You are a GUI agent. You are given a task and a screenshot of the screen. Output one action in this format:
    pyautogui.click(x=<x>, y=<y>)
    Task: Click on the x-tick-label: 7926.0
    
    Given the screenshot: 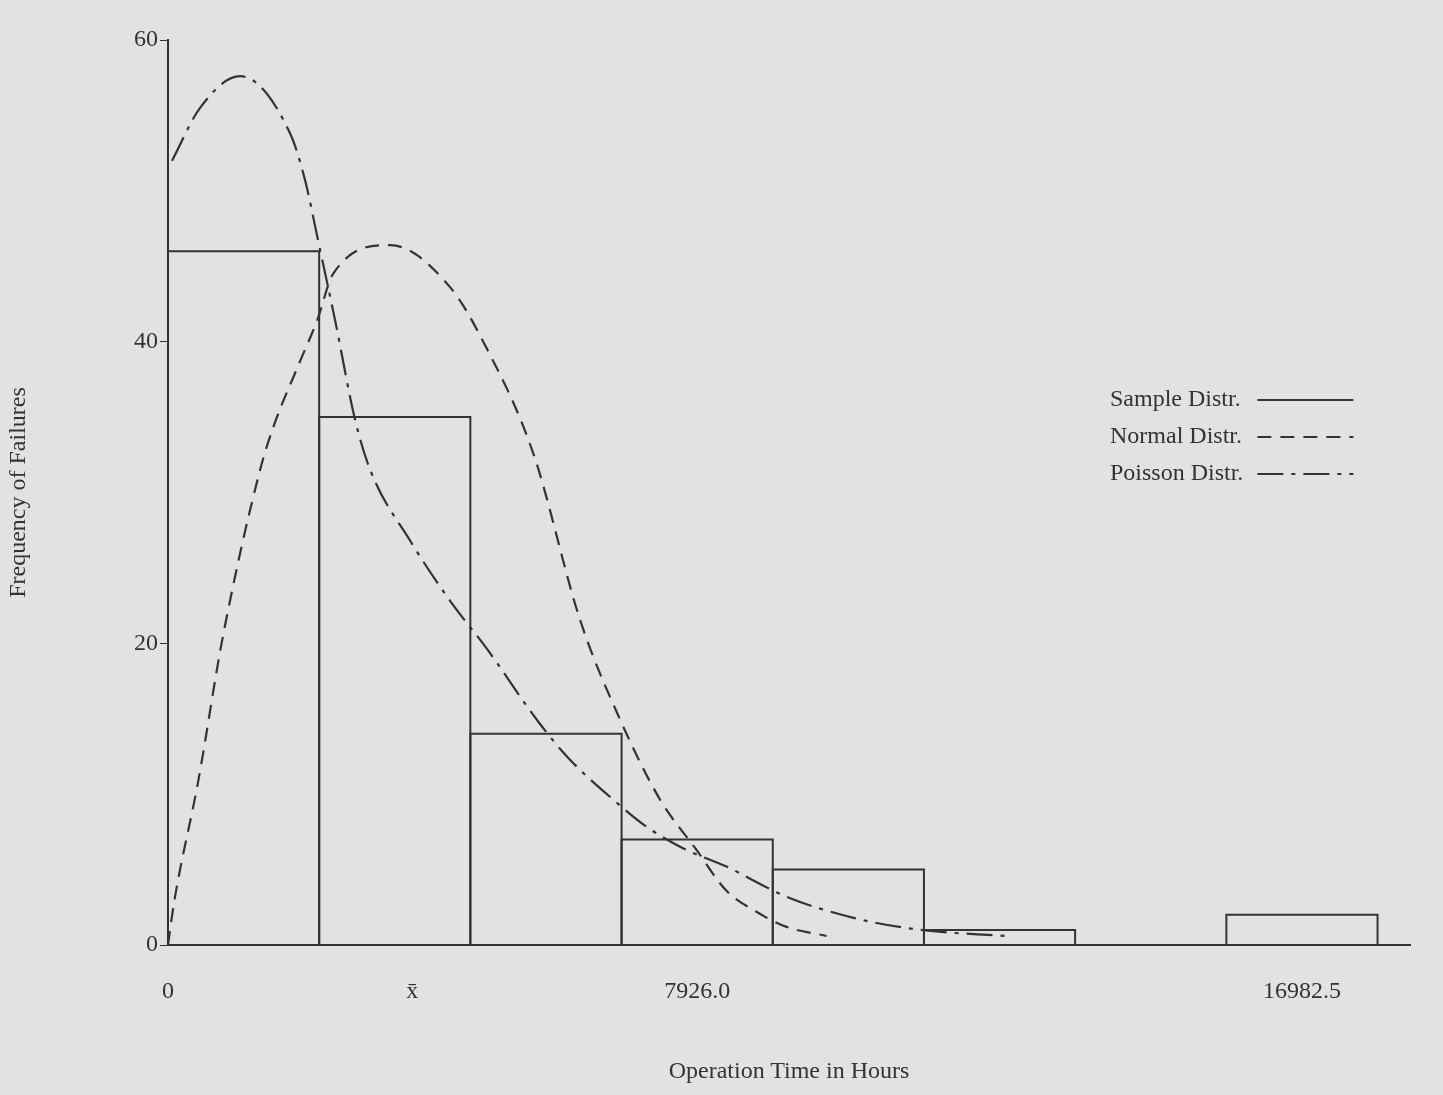 What is the action you would take?
    pyautogui.click(x=697, y=989)
    